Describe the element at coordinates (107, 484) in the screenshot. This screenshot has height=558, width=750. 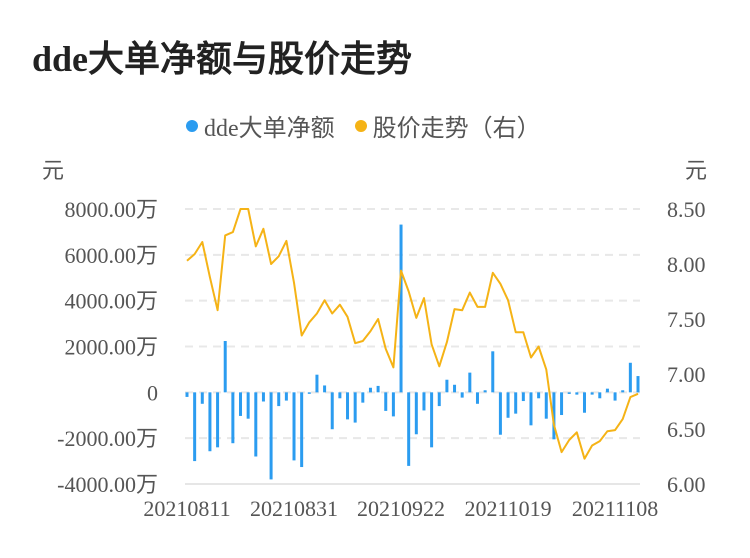
I see `left-tick-label: -4000.00万` at that location.